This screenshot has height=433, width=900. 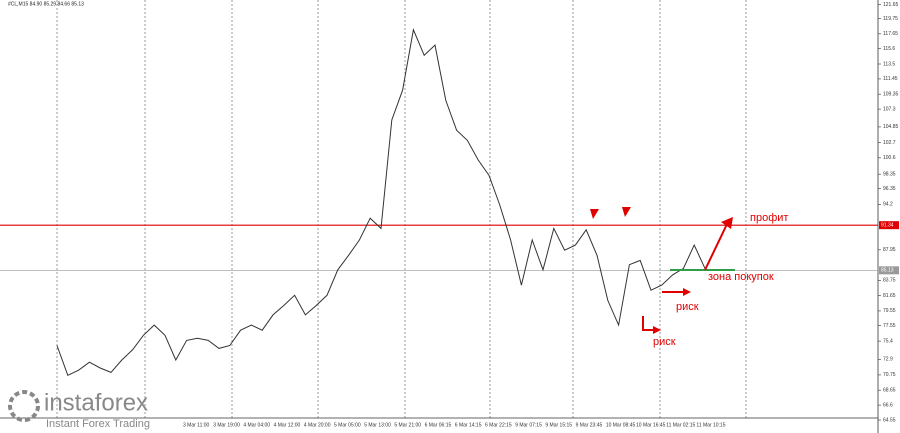 What do you see at coordinates (46, 4) in the screenshot?
I see `header: #CL,M15 84.90 85.29 84.66 85.13` at bounding box center [46, 4].